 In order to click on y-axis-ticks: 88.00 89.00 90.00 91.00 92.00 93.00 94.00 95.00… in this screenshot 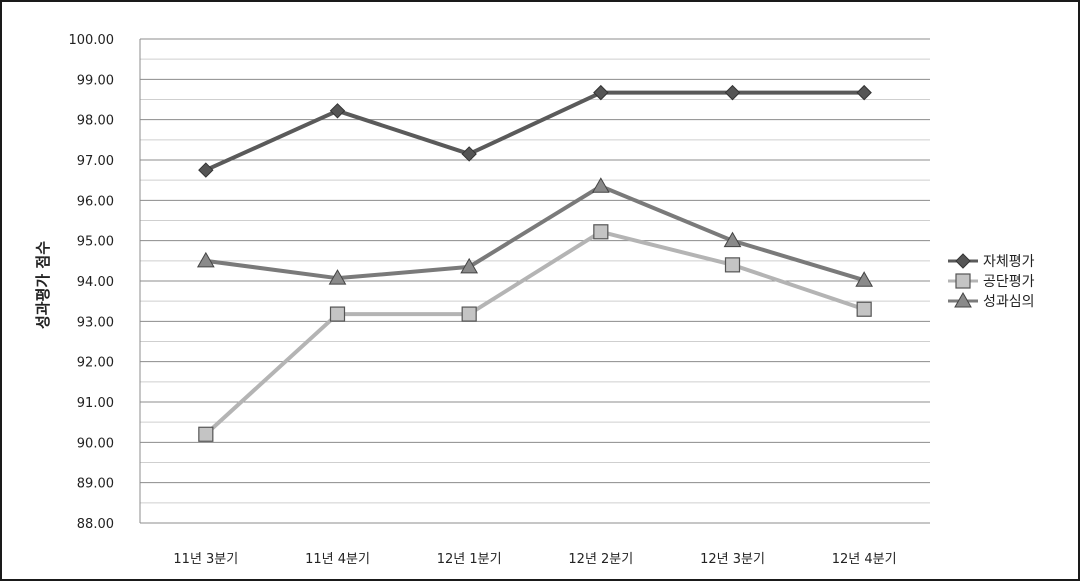, I will do `click(92, 282)`.